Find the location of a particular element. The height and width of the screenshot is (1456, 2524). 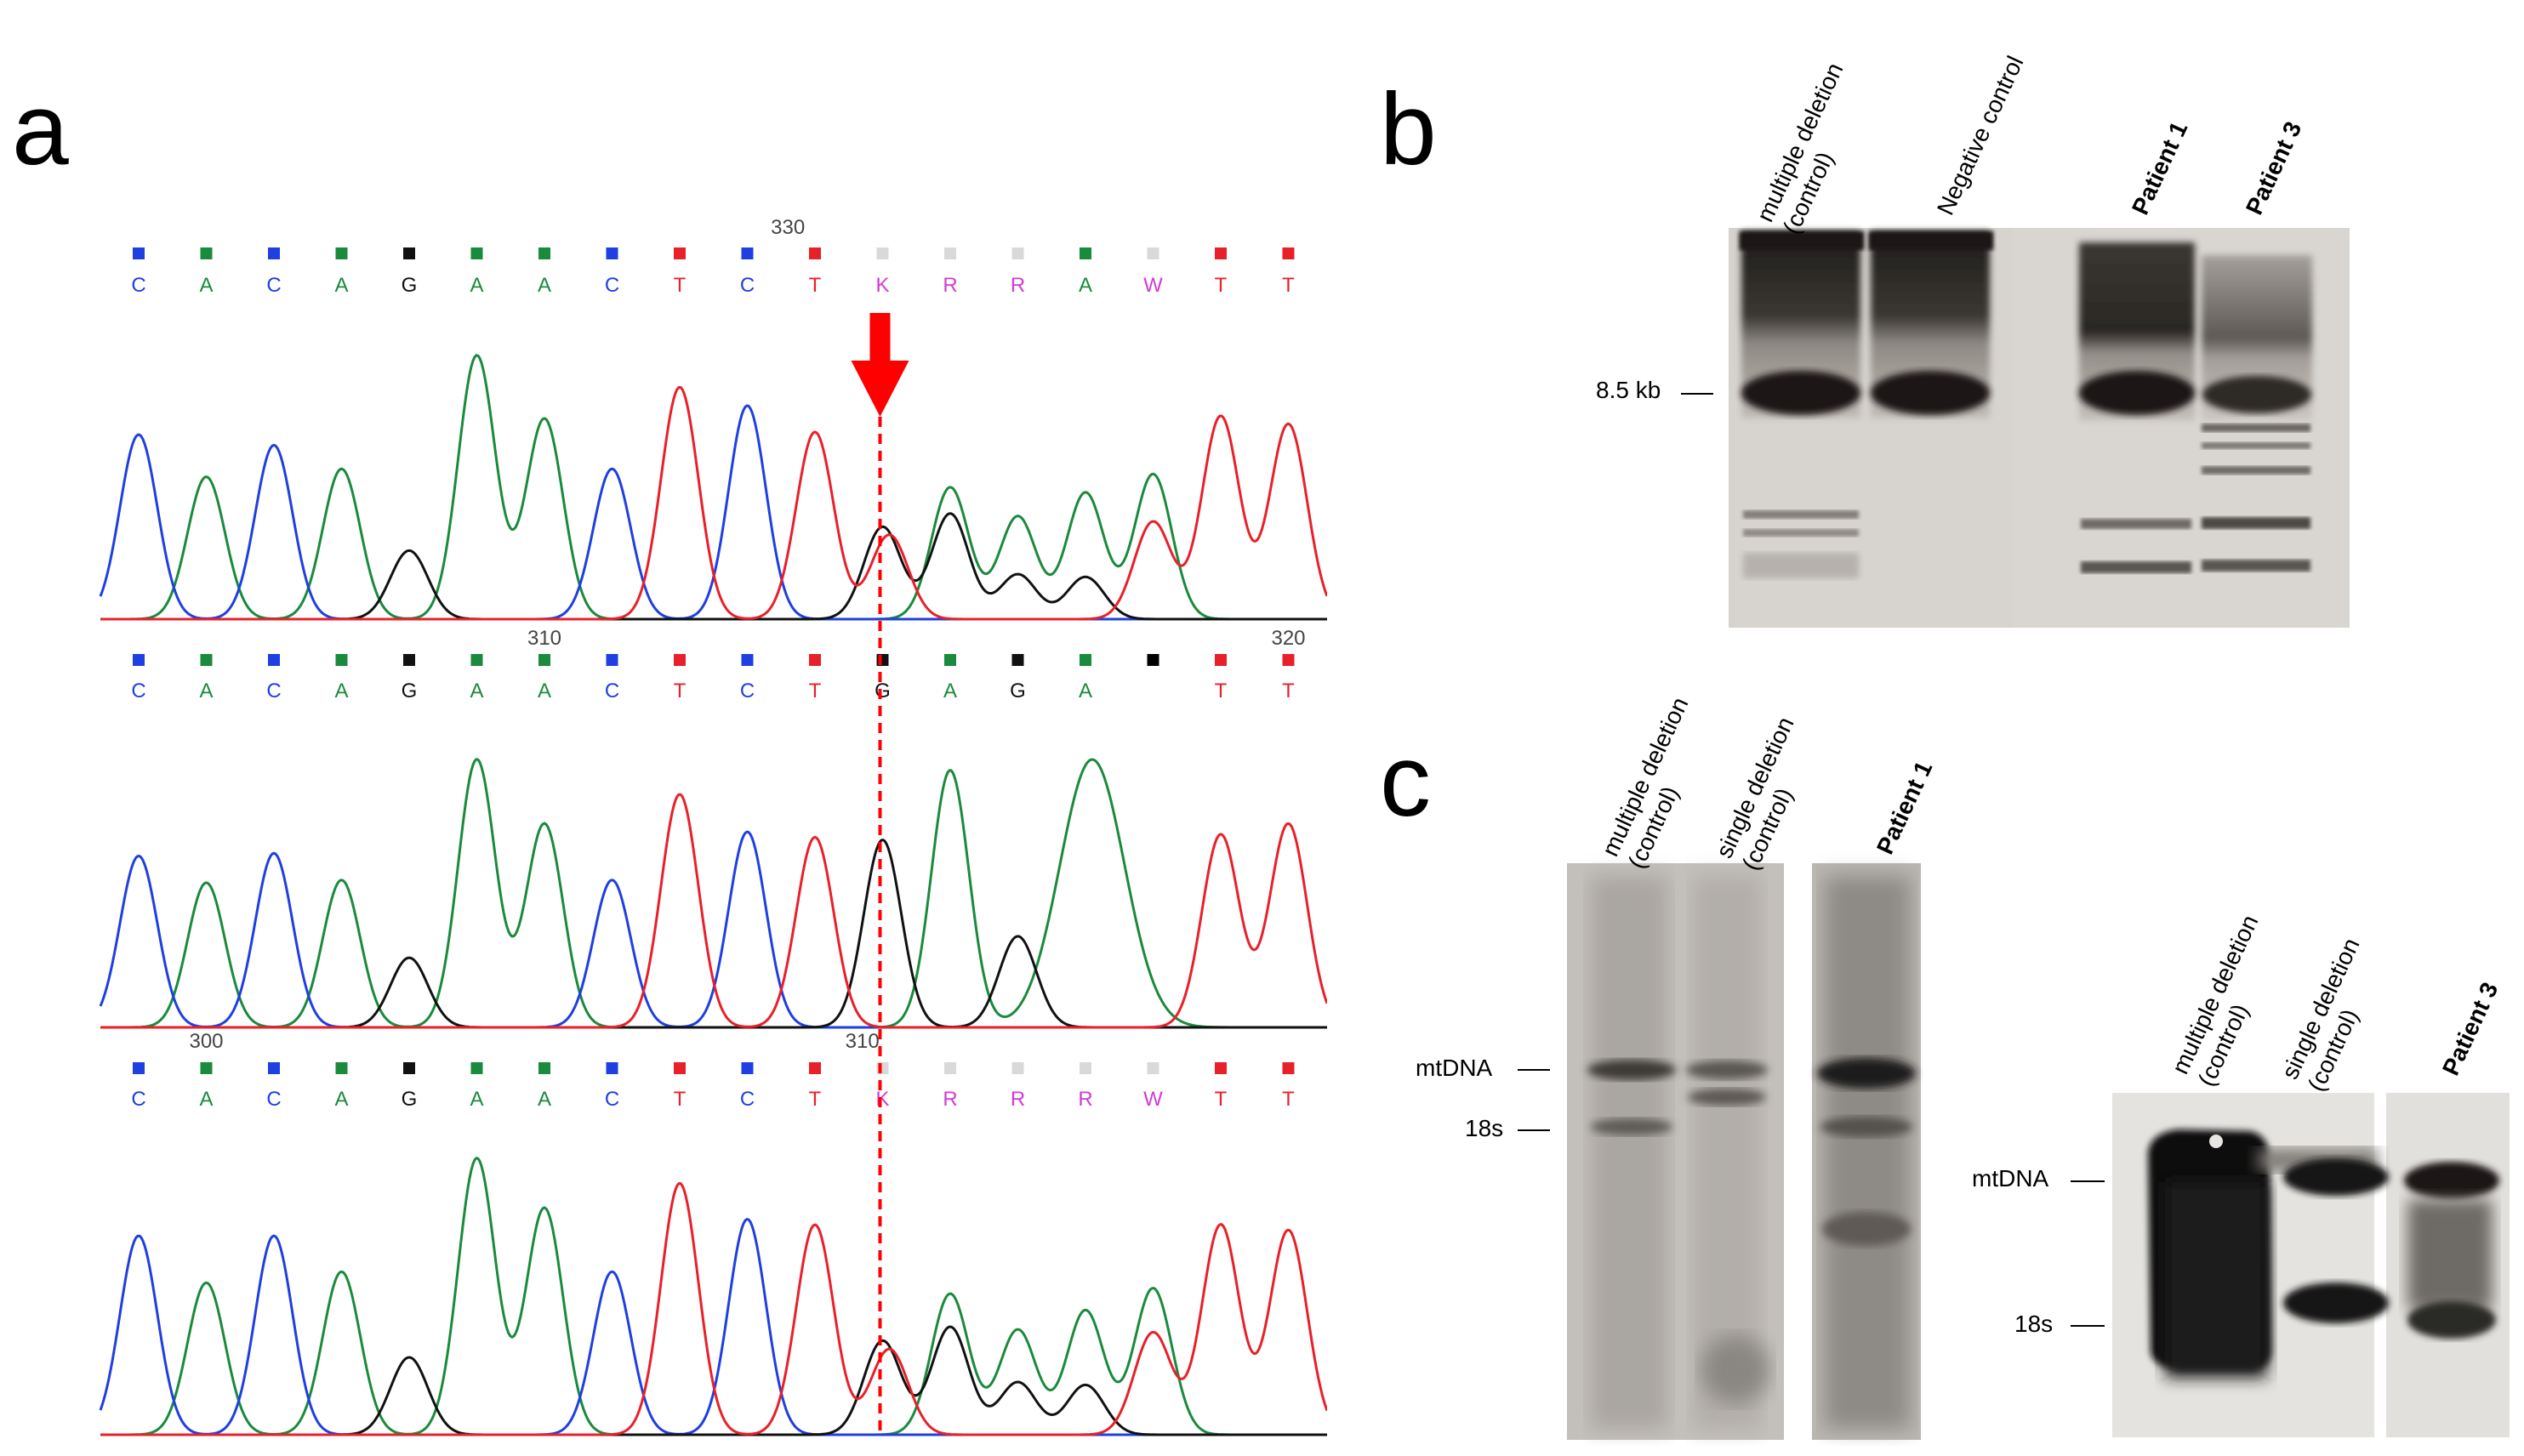

blot-c-right is located at coordinates (2311, 1265).